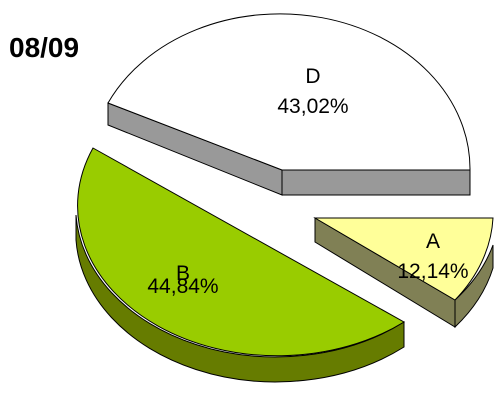 The width and height of the screenshot is (499, 393). I want to click on slice-a-top, so click(403, 259).